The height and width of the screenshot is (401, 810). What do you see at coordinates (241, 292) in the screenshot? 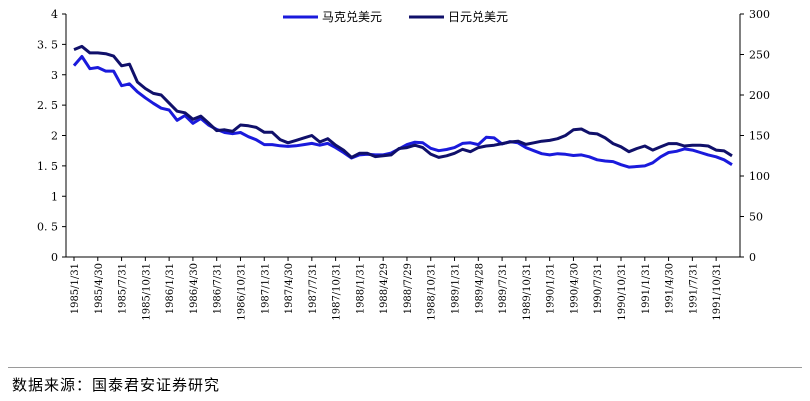
I see `x-tick-label: 1986/10/31` at bounding box center [241, 292].